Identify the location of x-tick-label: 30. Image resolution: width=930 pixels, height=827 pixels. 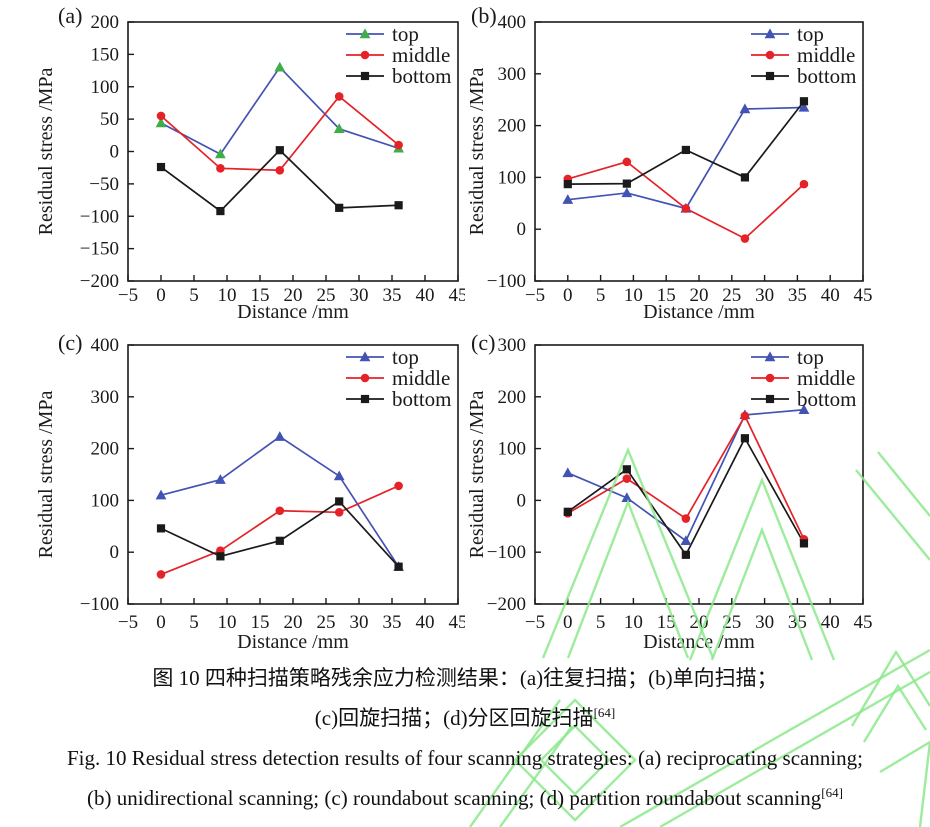
(359, 622).